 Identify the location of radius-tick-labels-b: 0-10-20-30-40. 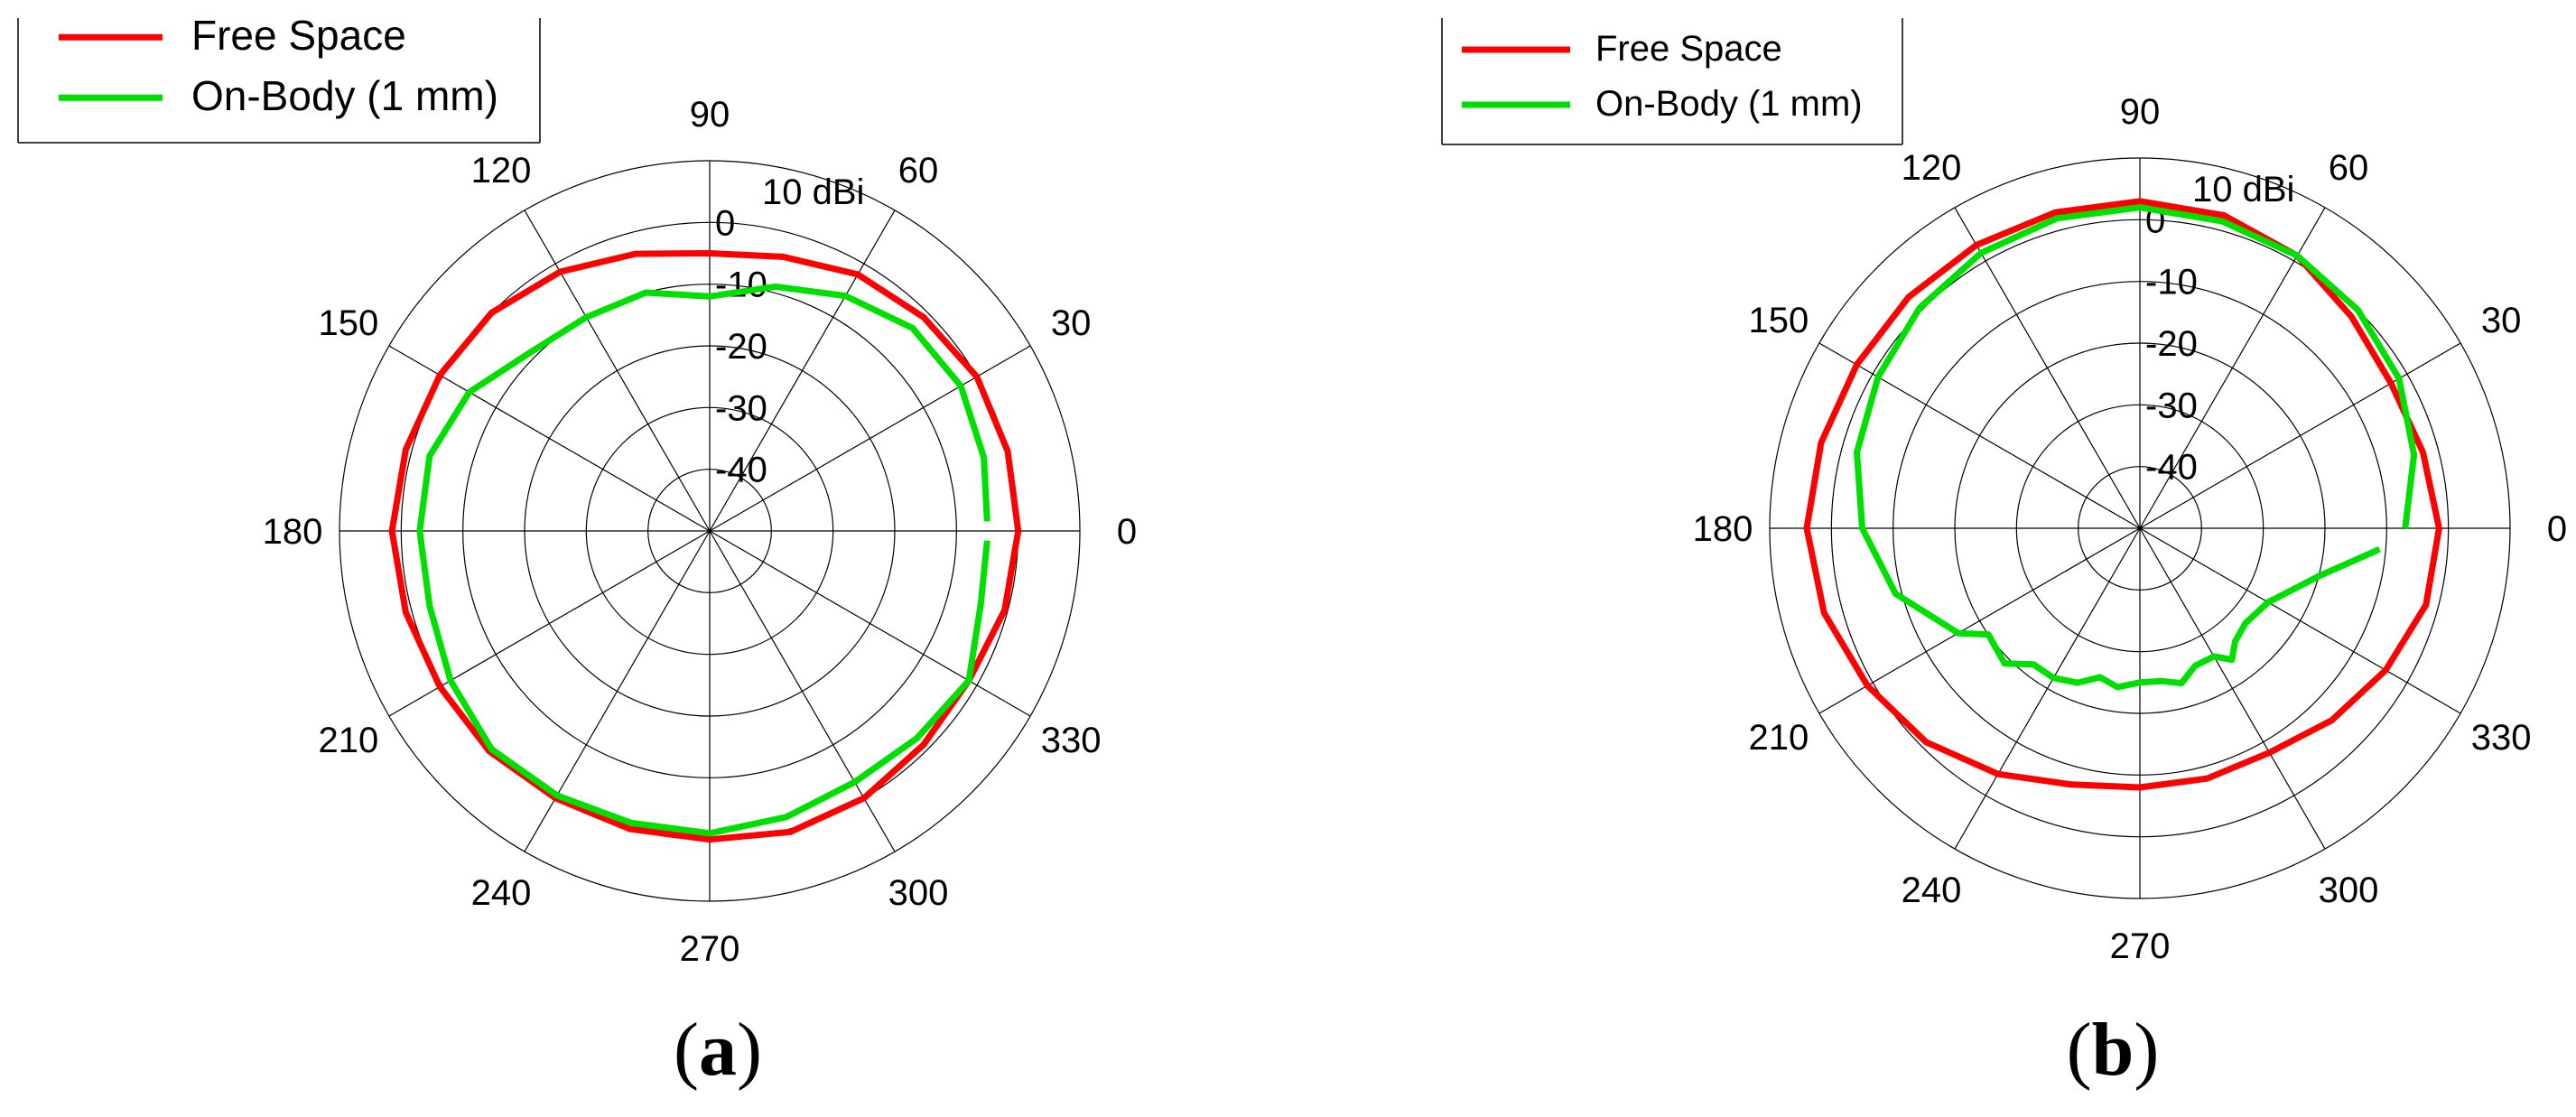
(2171, 343).